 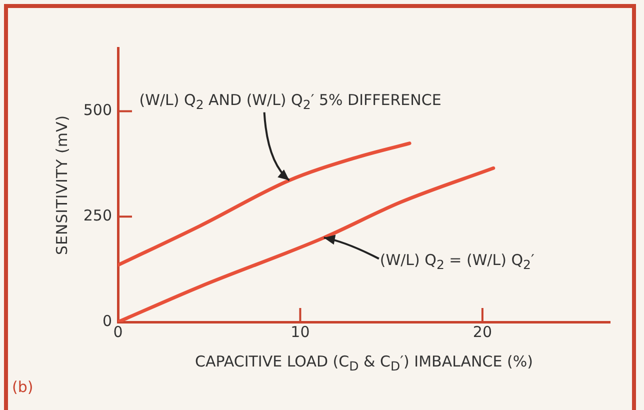 I want to click on x-tick-label: 20, so click(x=482, y=331).